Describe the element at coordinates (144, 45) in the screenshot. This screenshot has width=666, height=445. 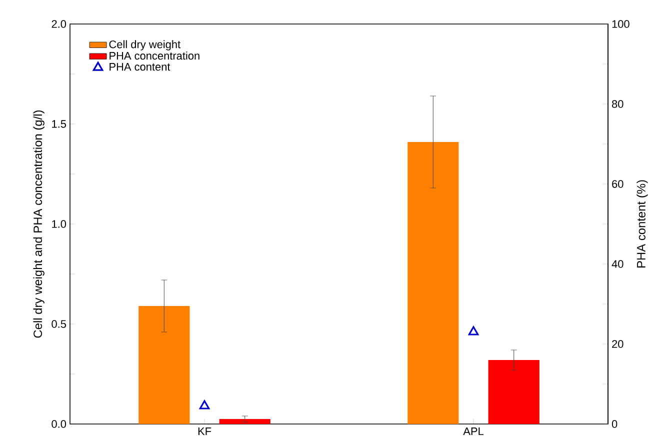
I see `legend-label: Cell dry weight` at that location.